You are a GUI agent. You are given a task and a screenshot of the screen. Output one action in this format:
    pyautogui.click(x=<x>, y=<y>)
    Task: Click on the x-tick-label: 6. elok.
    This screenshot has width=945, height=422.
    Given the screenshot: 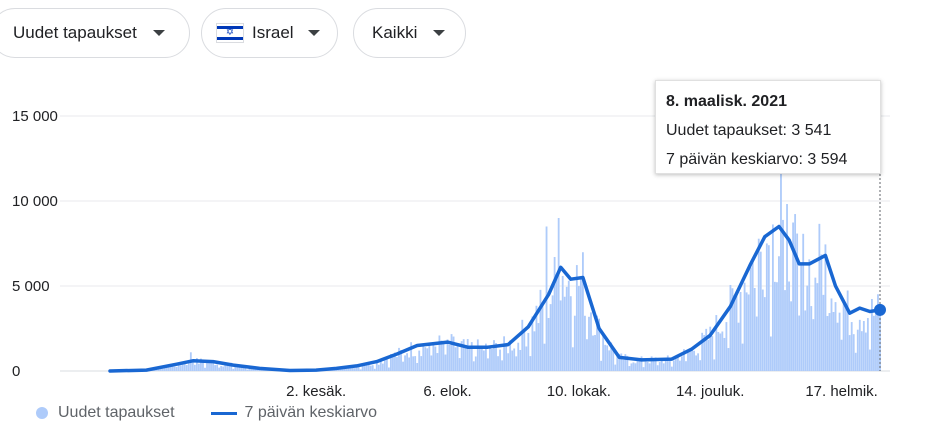 What is the action you would take?
    pyautogui.click(x=447, y=391)
    